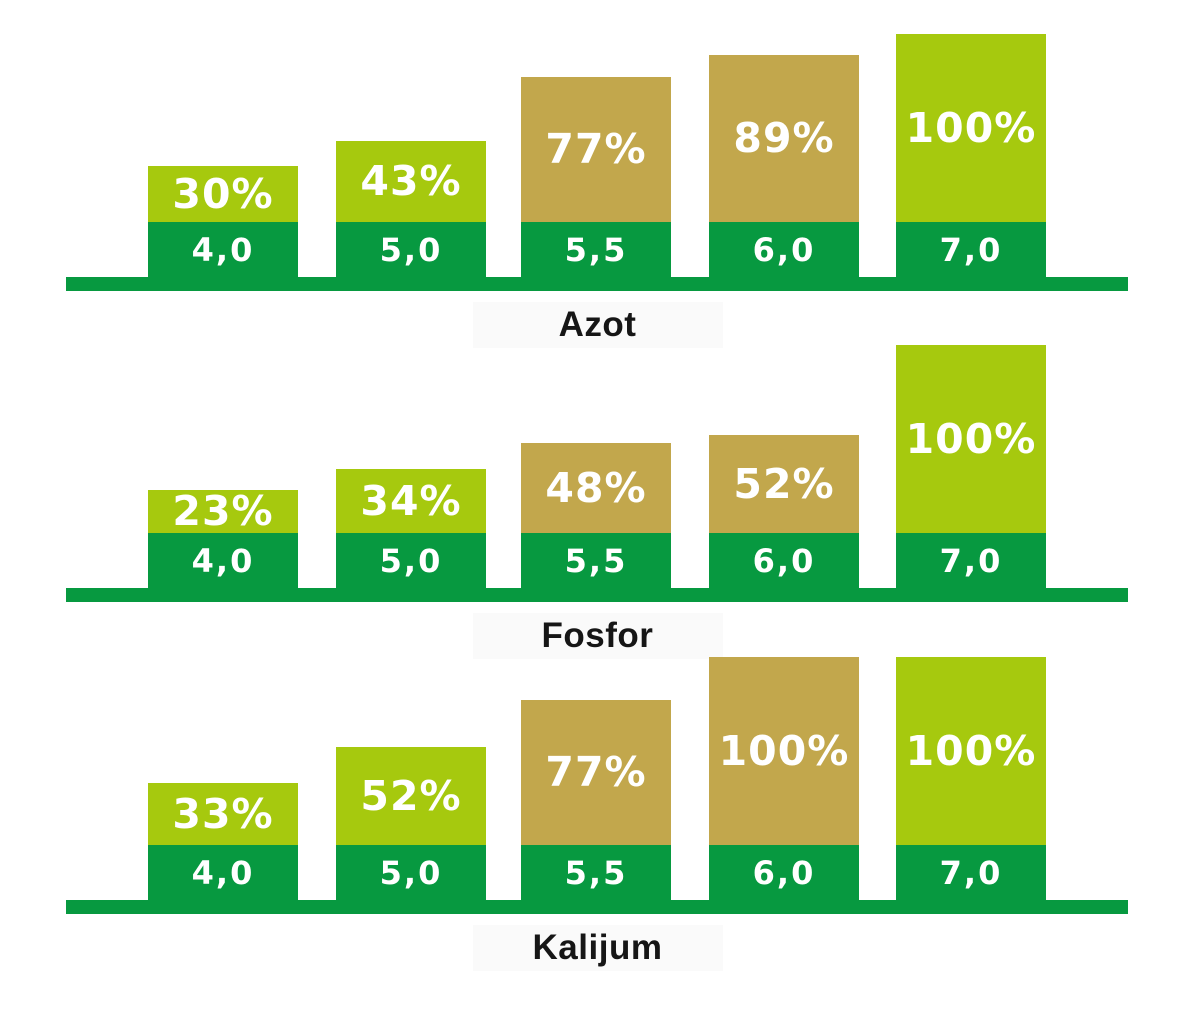  I want to click on azot-chart-title: Azot, so click(597, 325).